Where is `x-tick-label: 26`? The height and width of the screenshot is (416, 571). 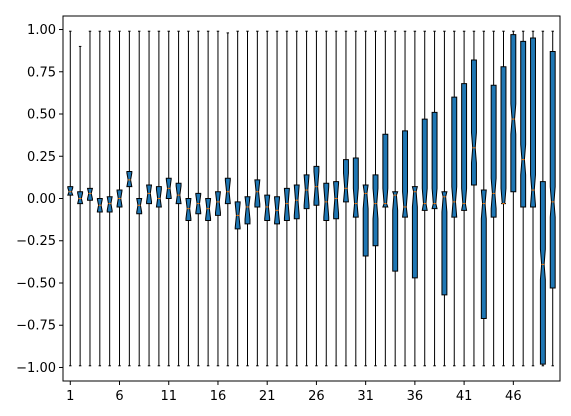
x-tick-label: 26 is located at coordinates (316, 396).